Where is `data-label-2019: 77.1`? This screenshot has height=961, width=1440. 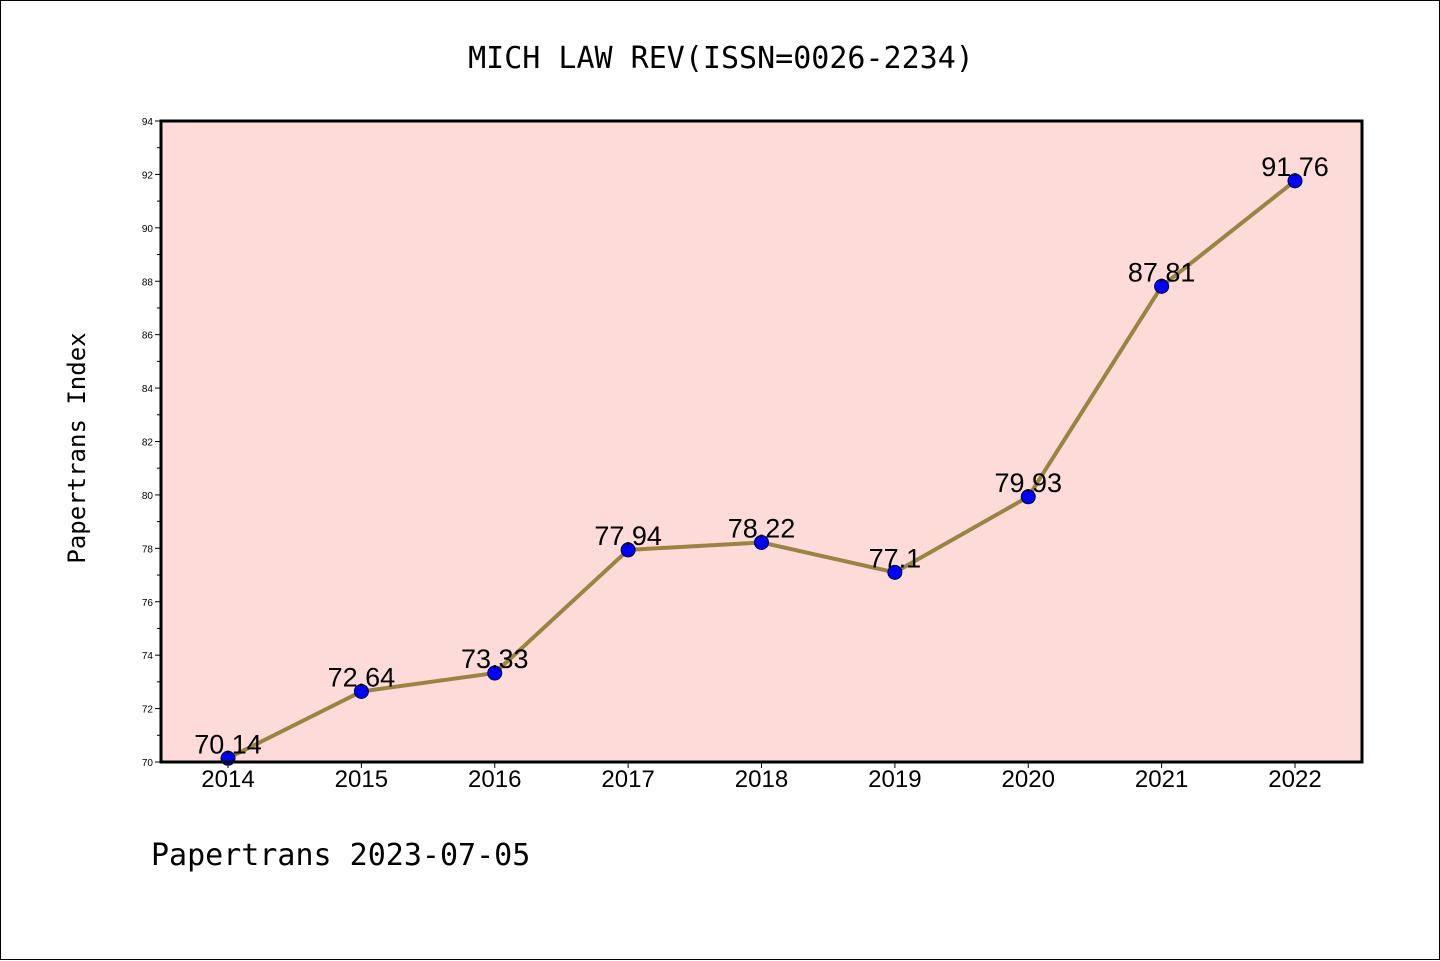
data-label-2019: 77.1 is located at coordinates (895, 558).